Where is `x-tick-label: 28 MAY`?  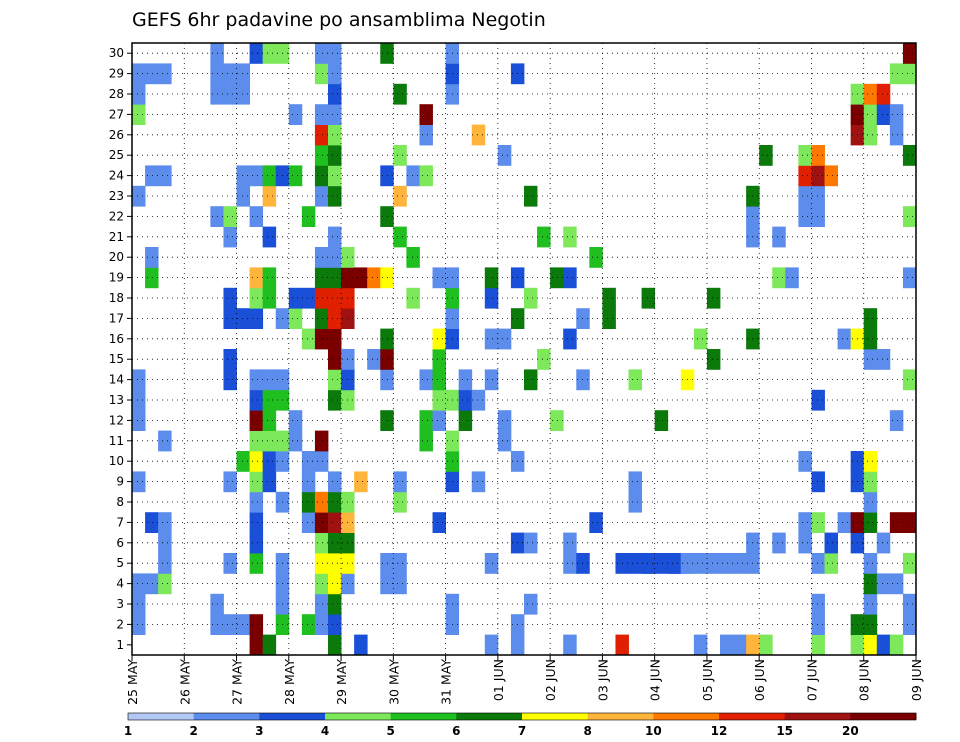 x-tick-label: 28 MAY is located at coordinates (289, 682).